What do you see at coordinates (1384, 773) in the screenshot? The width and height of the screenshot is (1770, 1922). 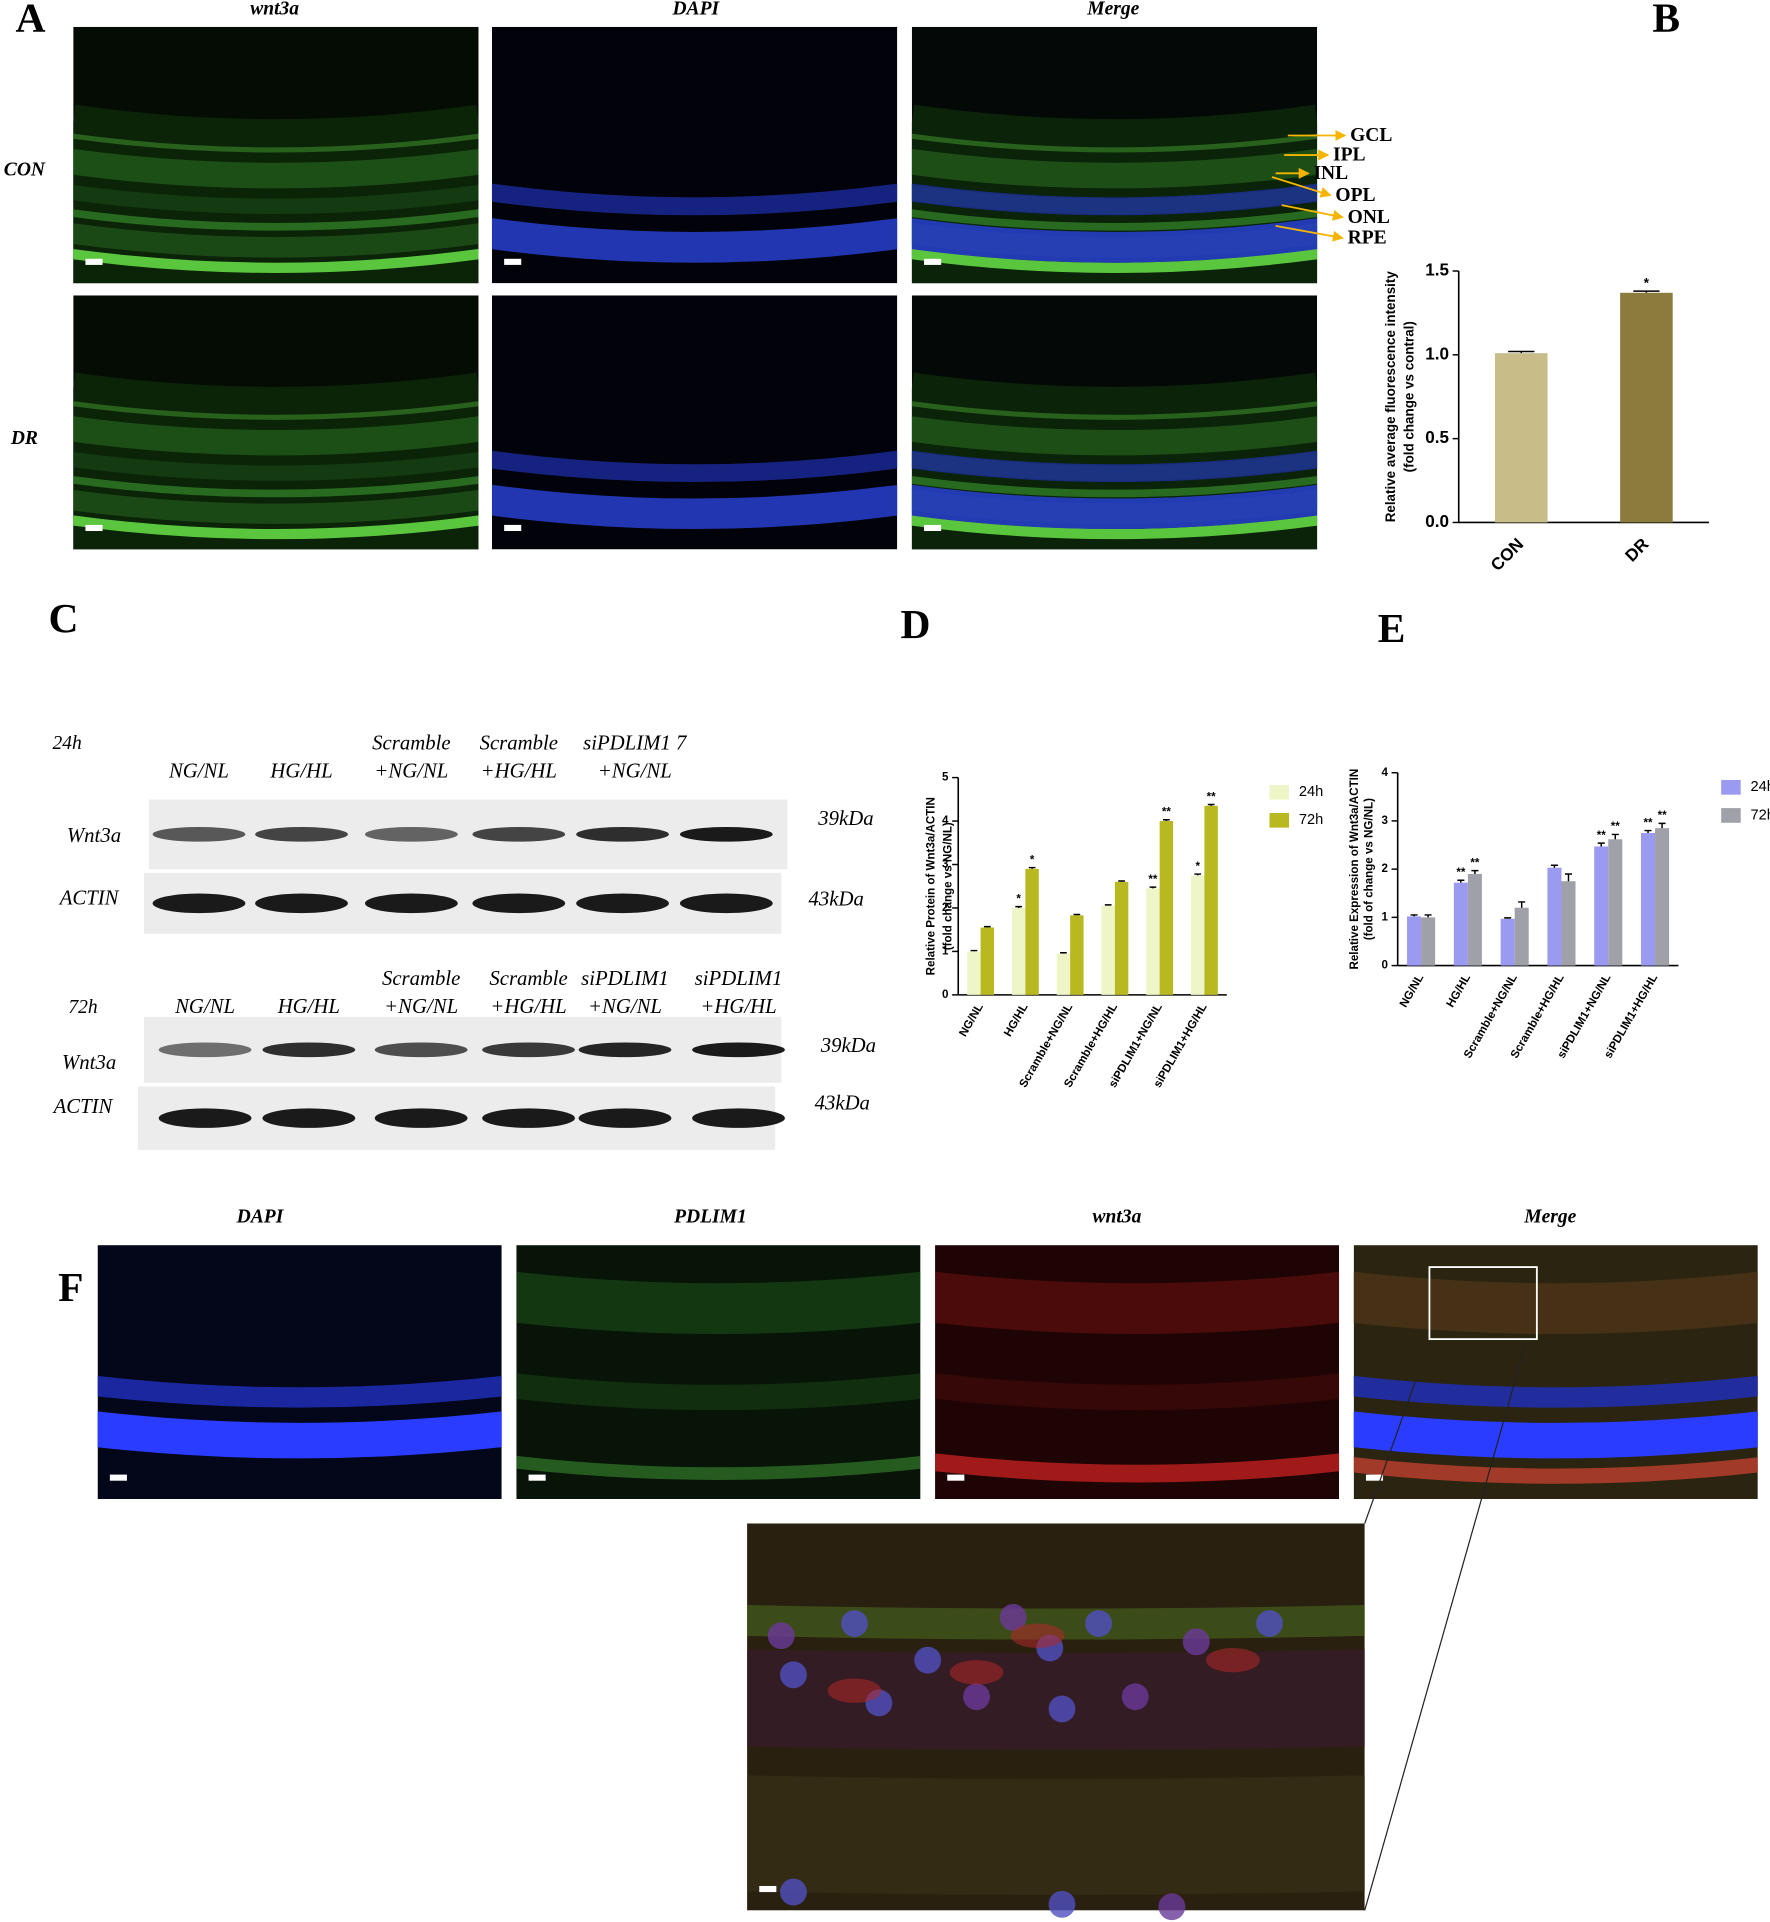 I see `y-tick-label: 4` at bounding box center [1384, 773].